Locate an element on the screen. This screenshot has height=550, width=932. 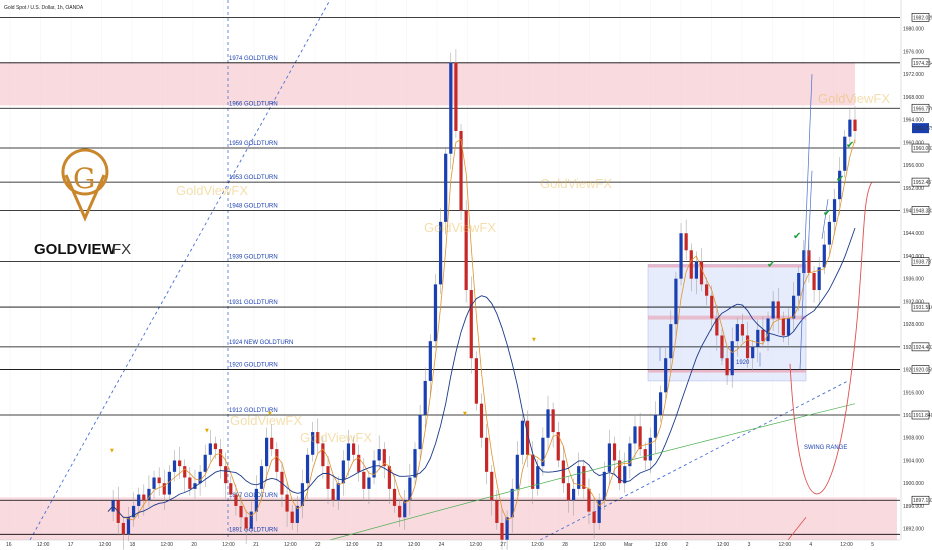
price-tag-label: 1952.457 is located at coordinates (922, 183).